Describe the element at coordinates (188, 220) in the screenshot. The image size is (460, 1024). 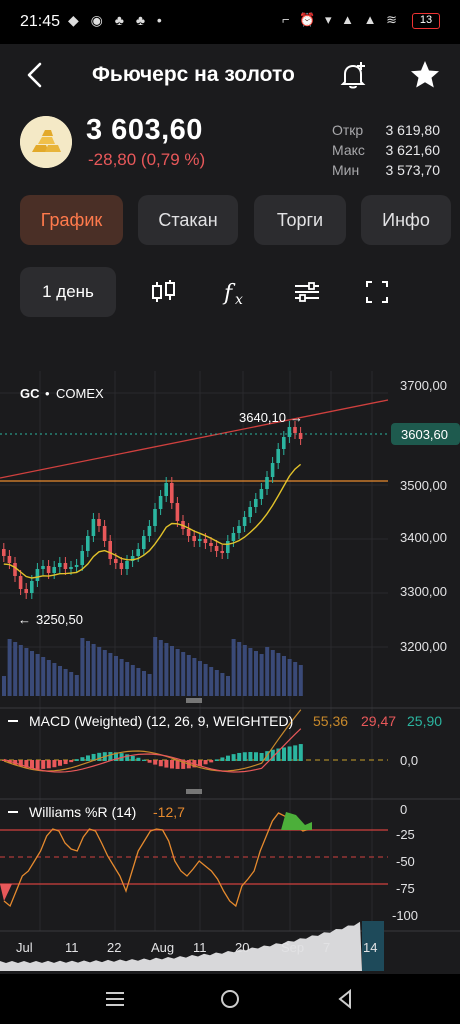
I see `tab-order-book: Стакан` at that location.